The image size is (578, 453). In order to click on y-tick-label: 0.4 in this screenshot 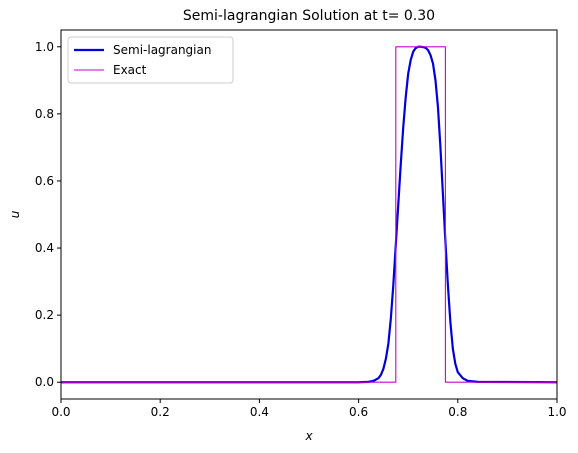, I will do `click(44, 248)`.